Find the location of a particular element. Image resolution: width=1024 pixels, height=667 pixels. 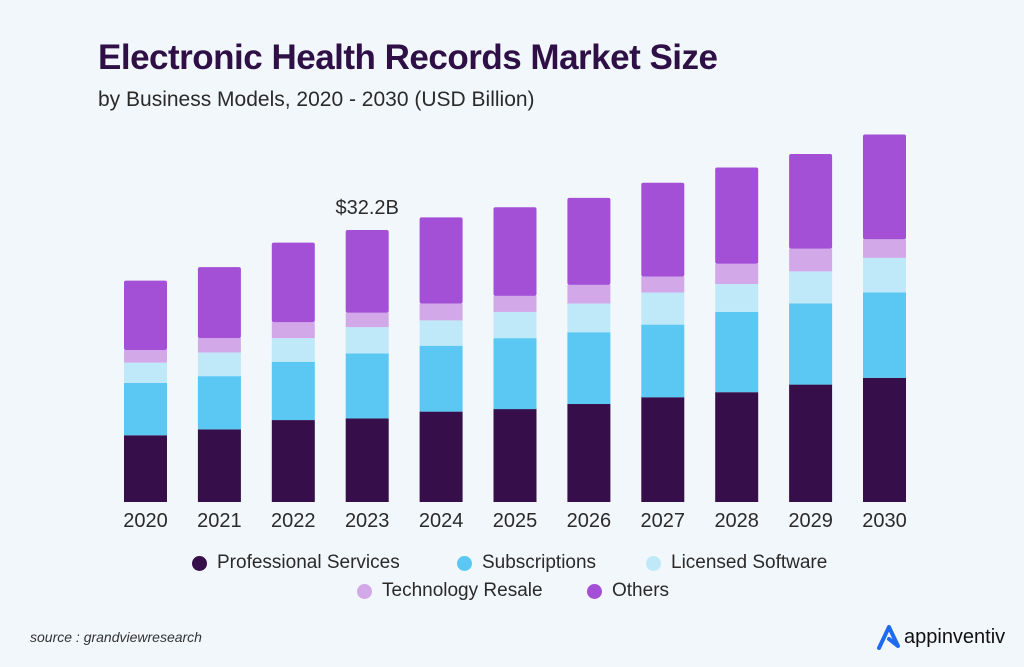

bar-group-2025 is located at coordinates (515, 354).